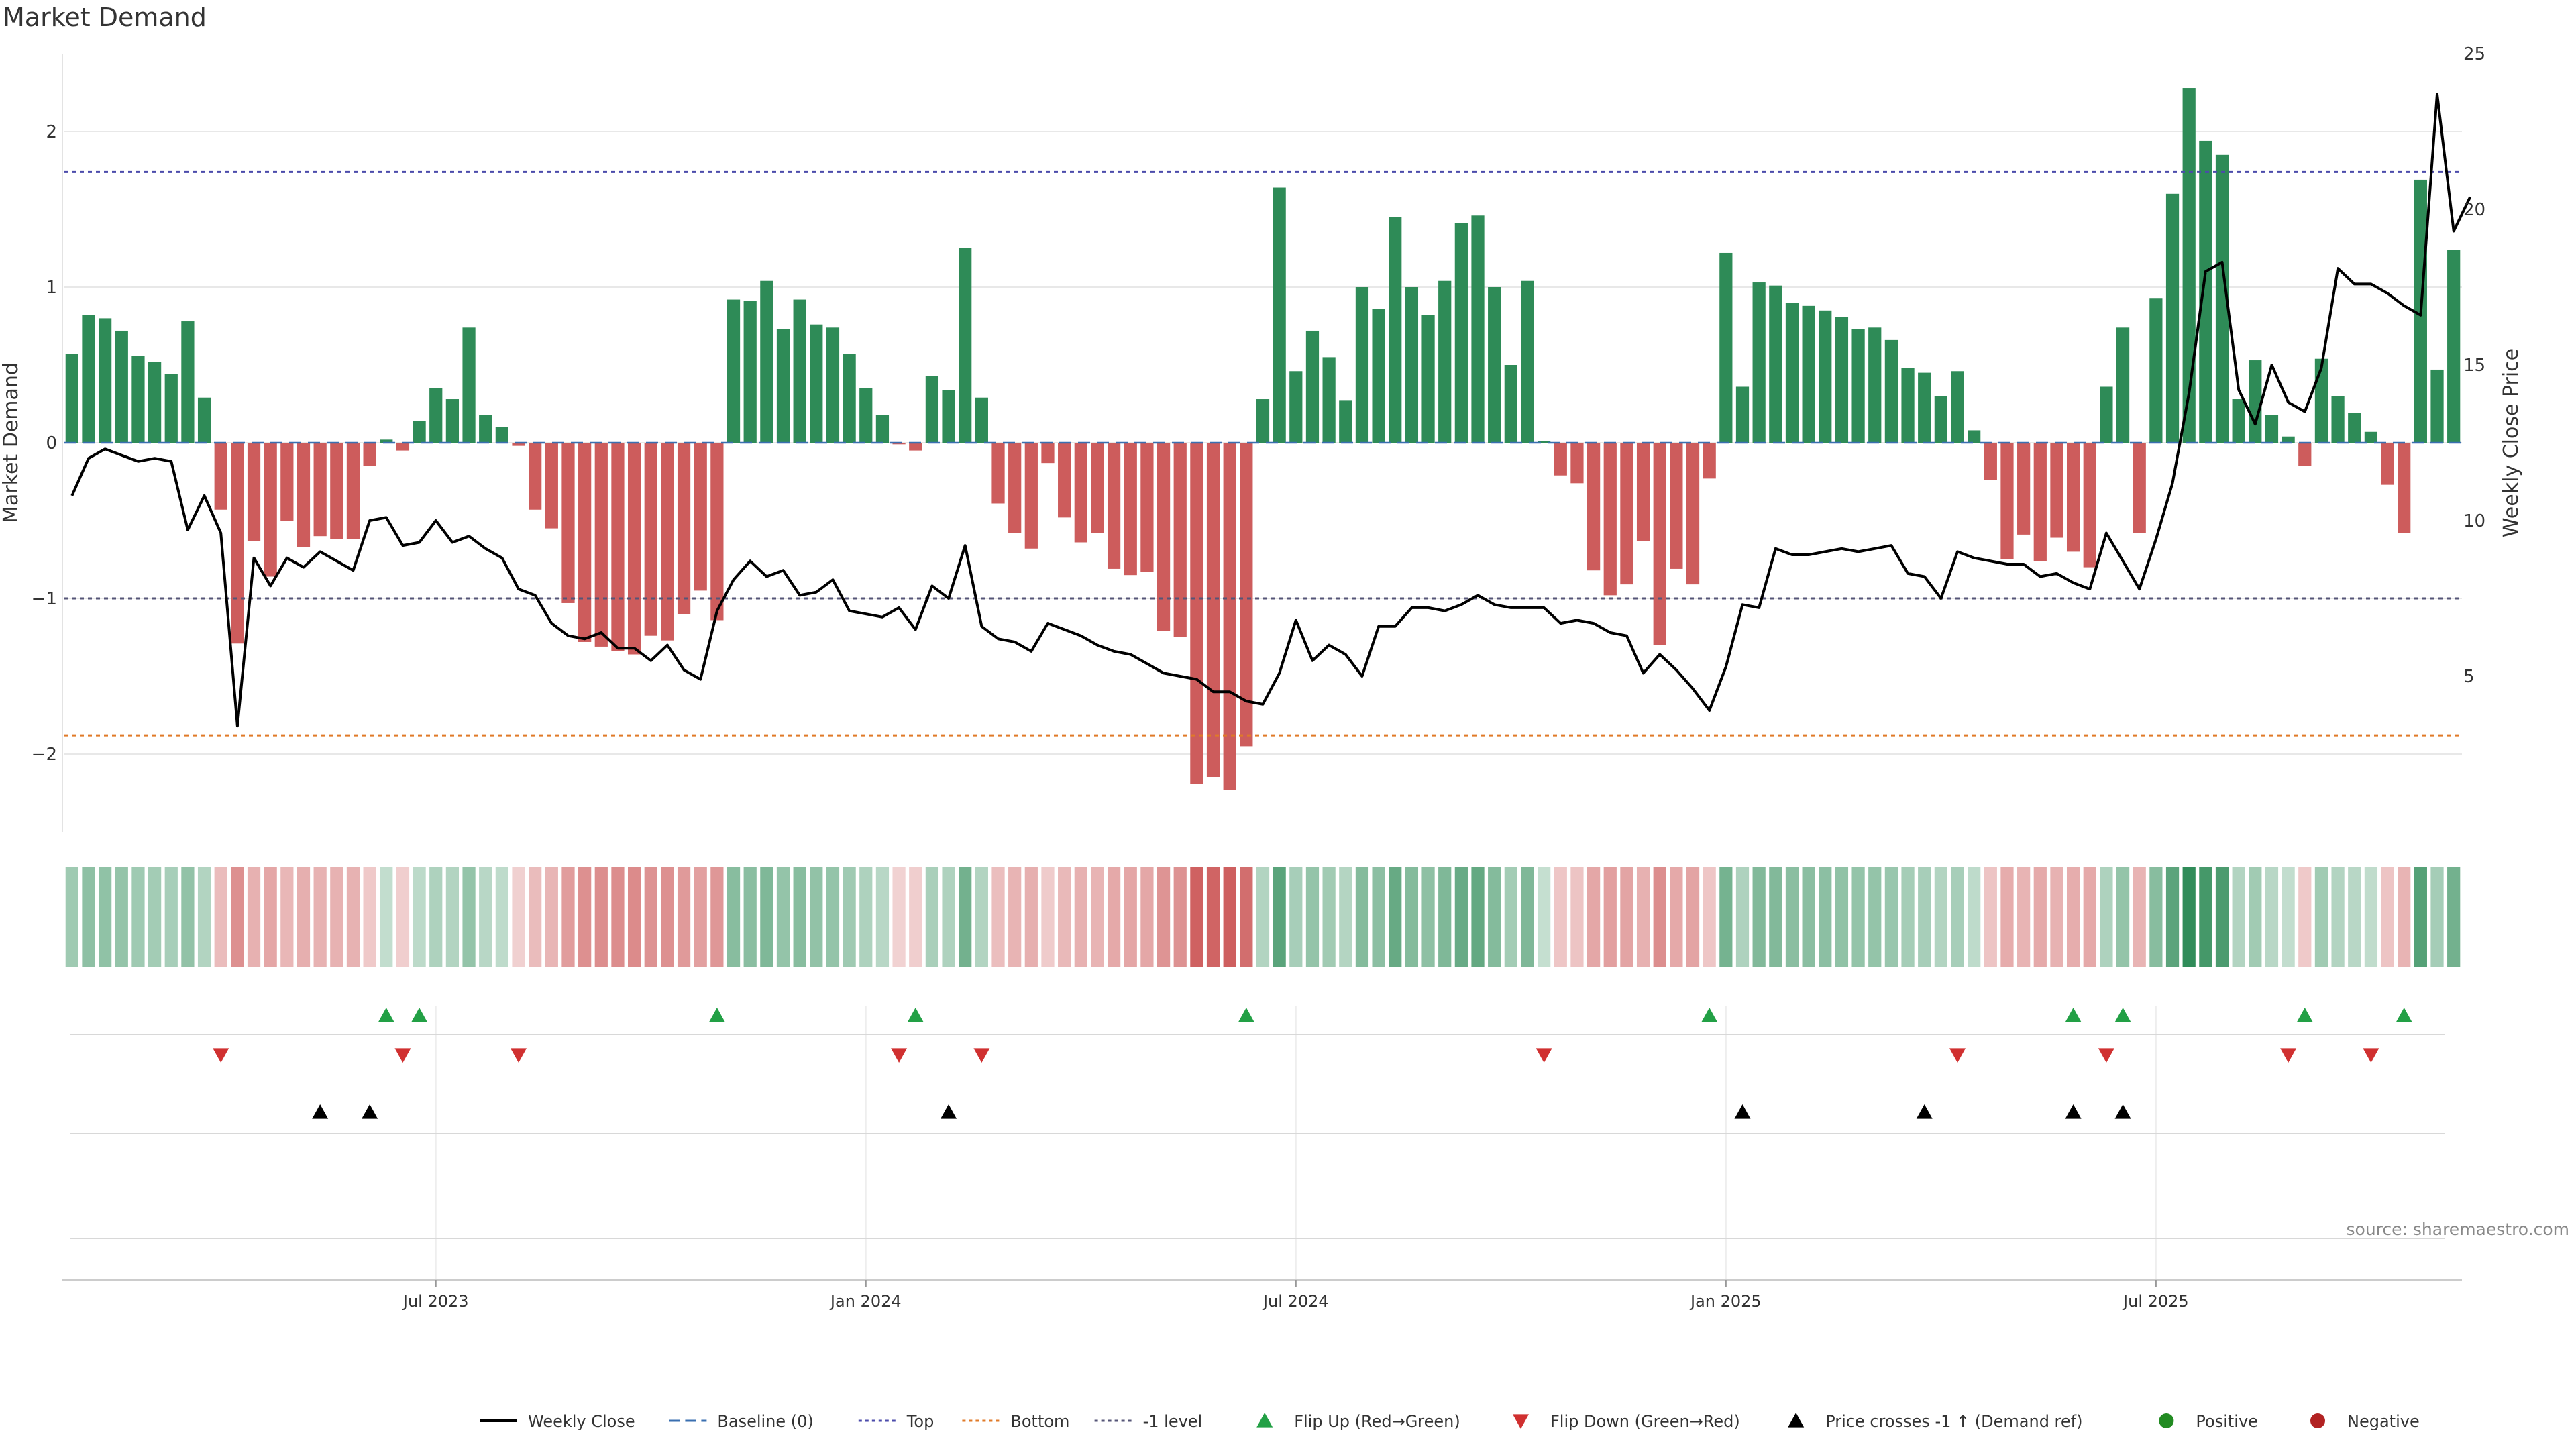 The image size is (2576, 1449). I want to click on page-title: Market Demand, so click(105, 17).